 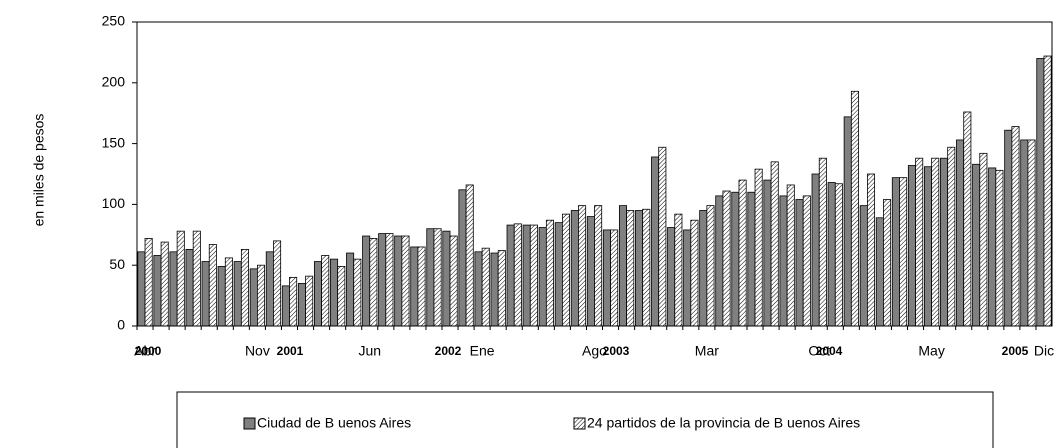 What do you see at coordinates (1015, 351) in the screenshot?
I see `year-label: 2005` at bounding box center [1015, 351].